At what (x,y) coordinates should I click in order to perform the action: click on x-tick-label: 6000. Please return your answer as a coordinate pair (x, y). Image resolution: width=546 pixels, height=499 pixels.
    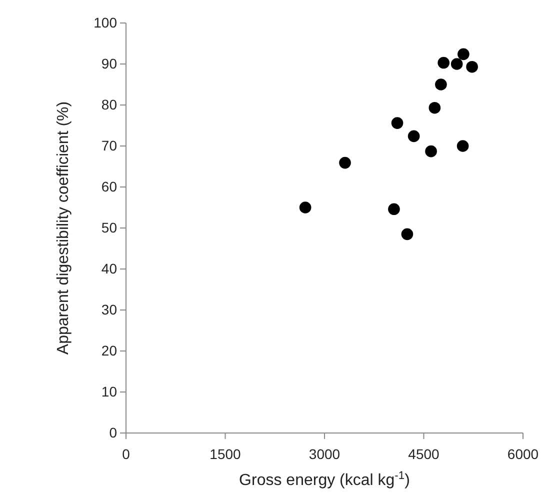
    Looking at the image, I should click on (523, 454).